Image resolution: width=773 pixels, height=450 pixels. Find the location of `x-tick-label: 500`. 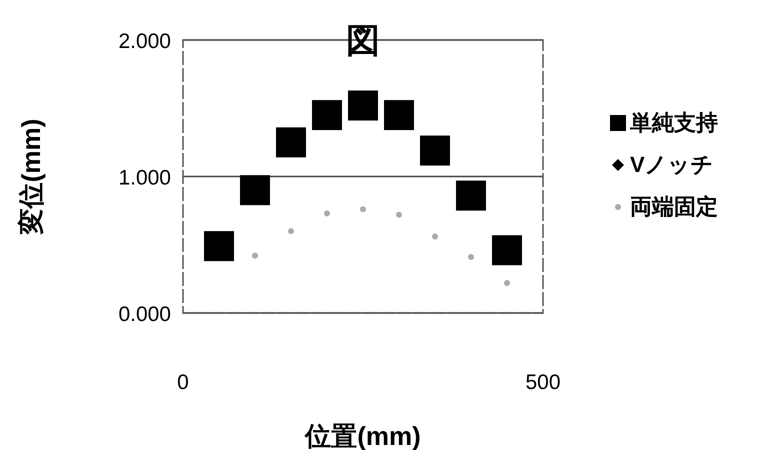

x-tick-label: 500 is located at coordinates (543, 382).